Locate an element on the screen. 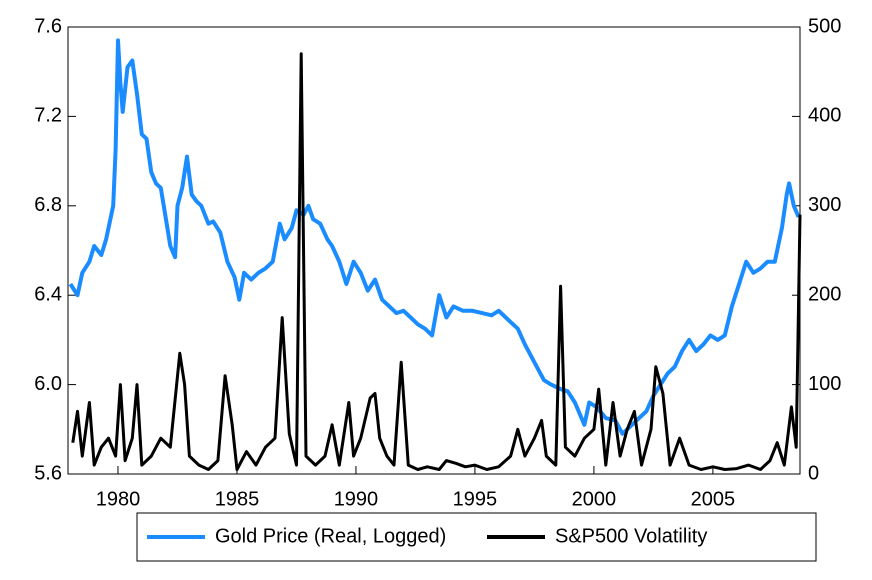  y-tick-label: 6.0 is located at coordinates (48, 384).